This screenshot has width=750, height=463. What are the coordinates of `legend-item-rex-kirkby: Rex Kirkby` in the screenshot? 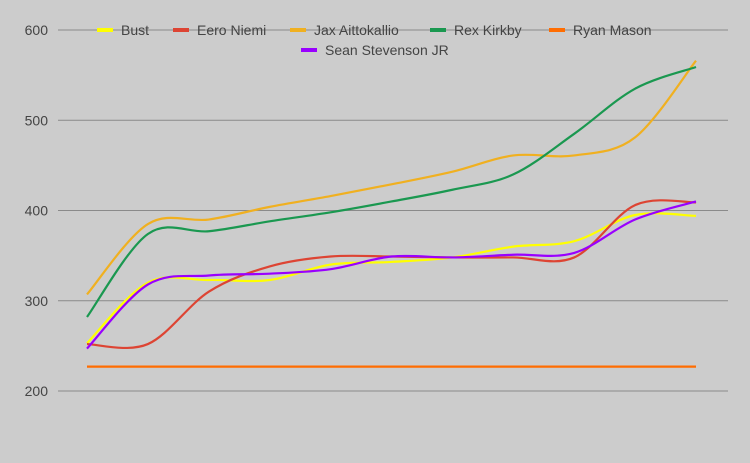 It's located at (476, 30).